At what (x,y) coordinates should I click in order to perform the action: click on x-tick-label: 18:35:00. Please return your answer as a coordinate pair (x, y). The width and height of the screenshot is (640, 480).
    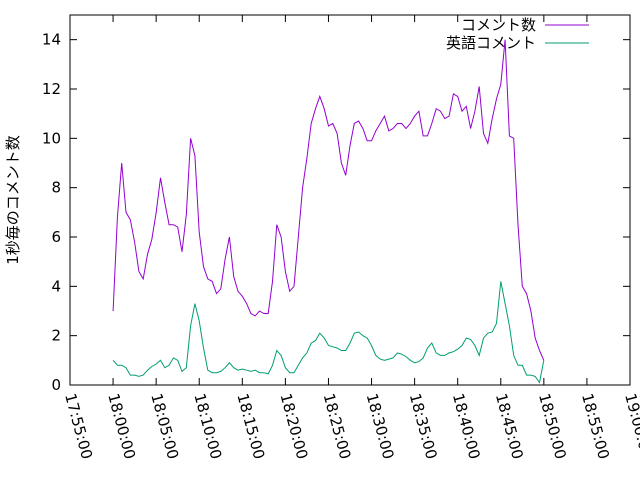
    Looking at the image, I should click on (423, 426).